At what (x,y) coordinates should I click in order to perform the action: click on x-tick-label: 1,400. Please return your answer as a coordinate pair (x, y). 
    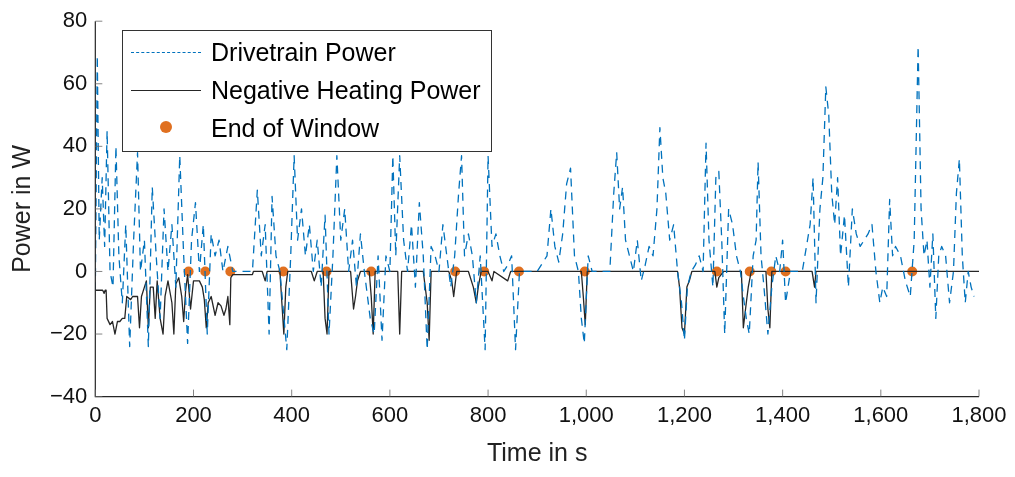
    Looking at the image, I should click on (783, 414).